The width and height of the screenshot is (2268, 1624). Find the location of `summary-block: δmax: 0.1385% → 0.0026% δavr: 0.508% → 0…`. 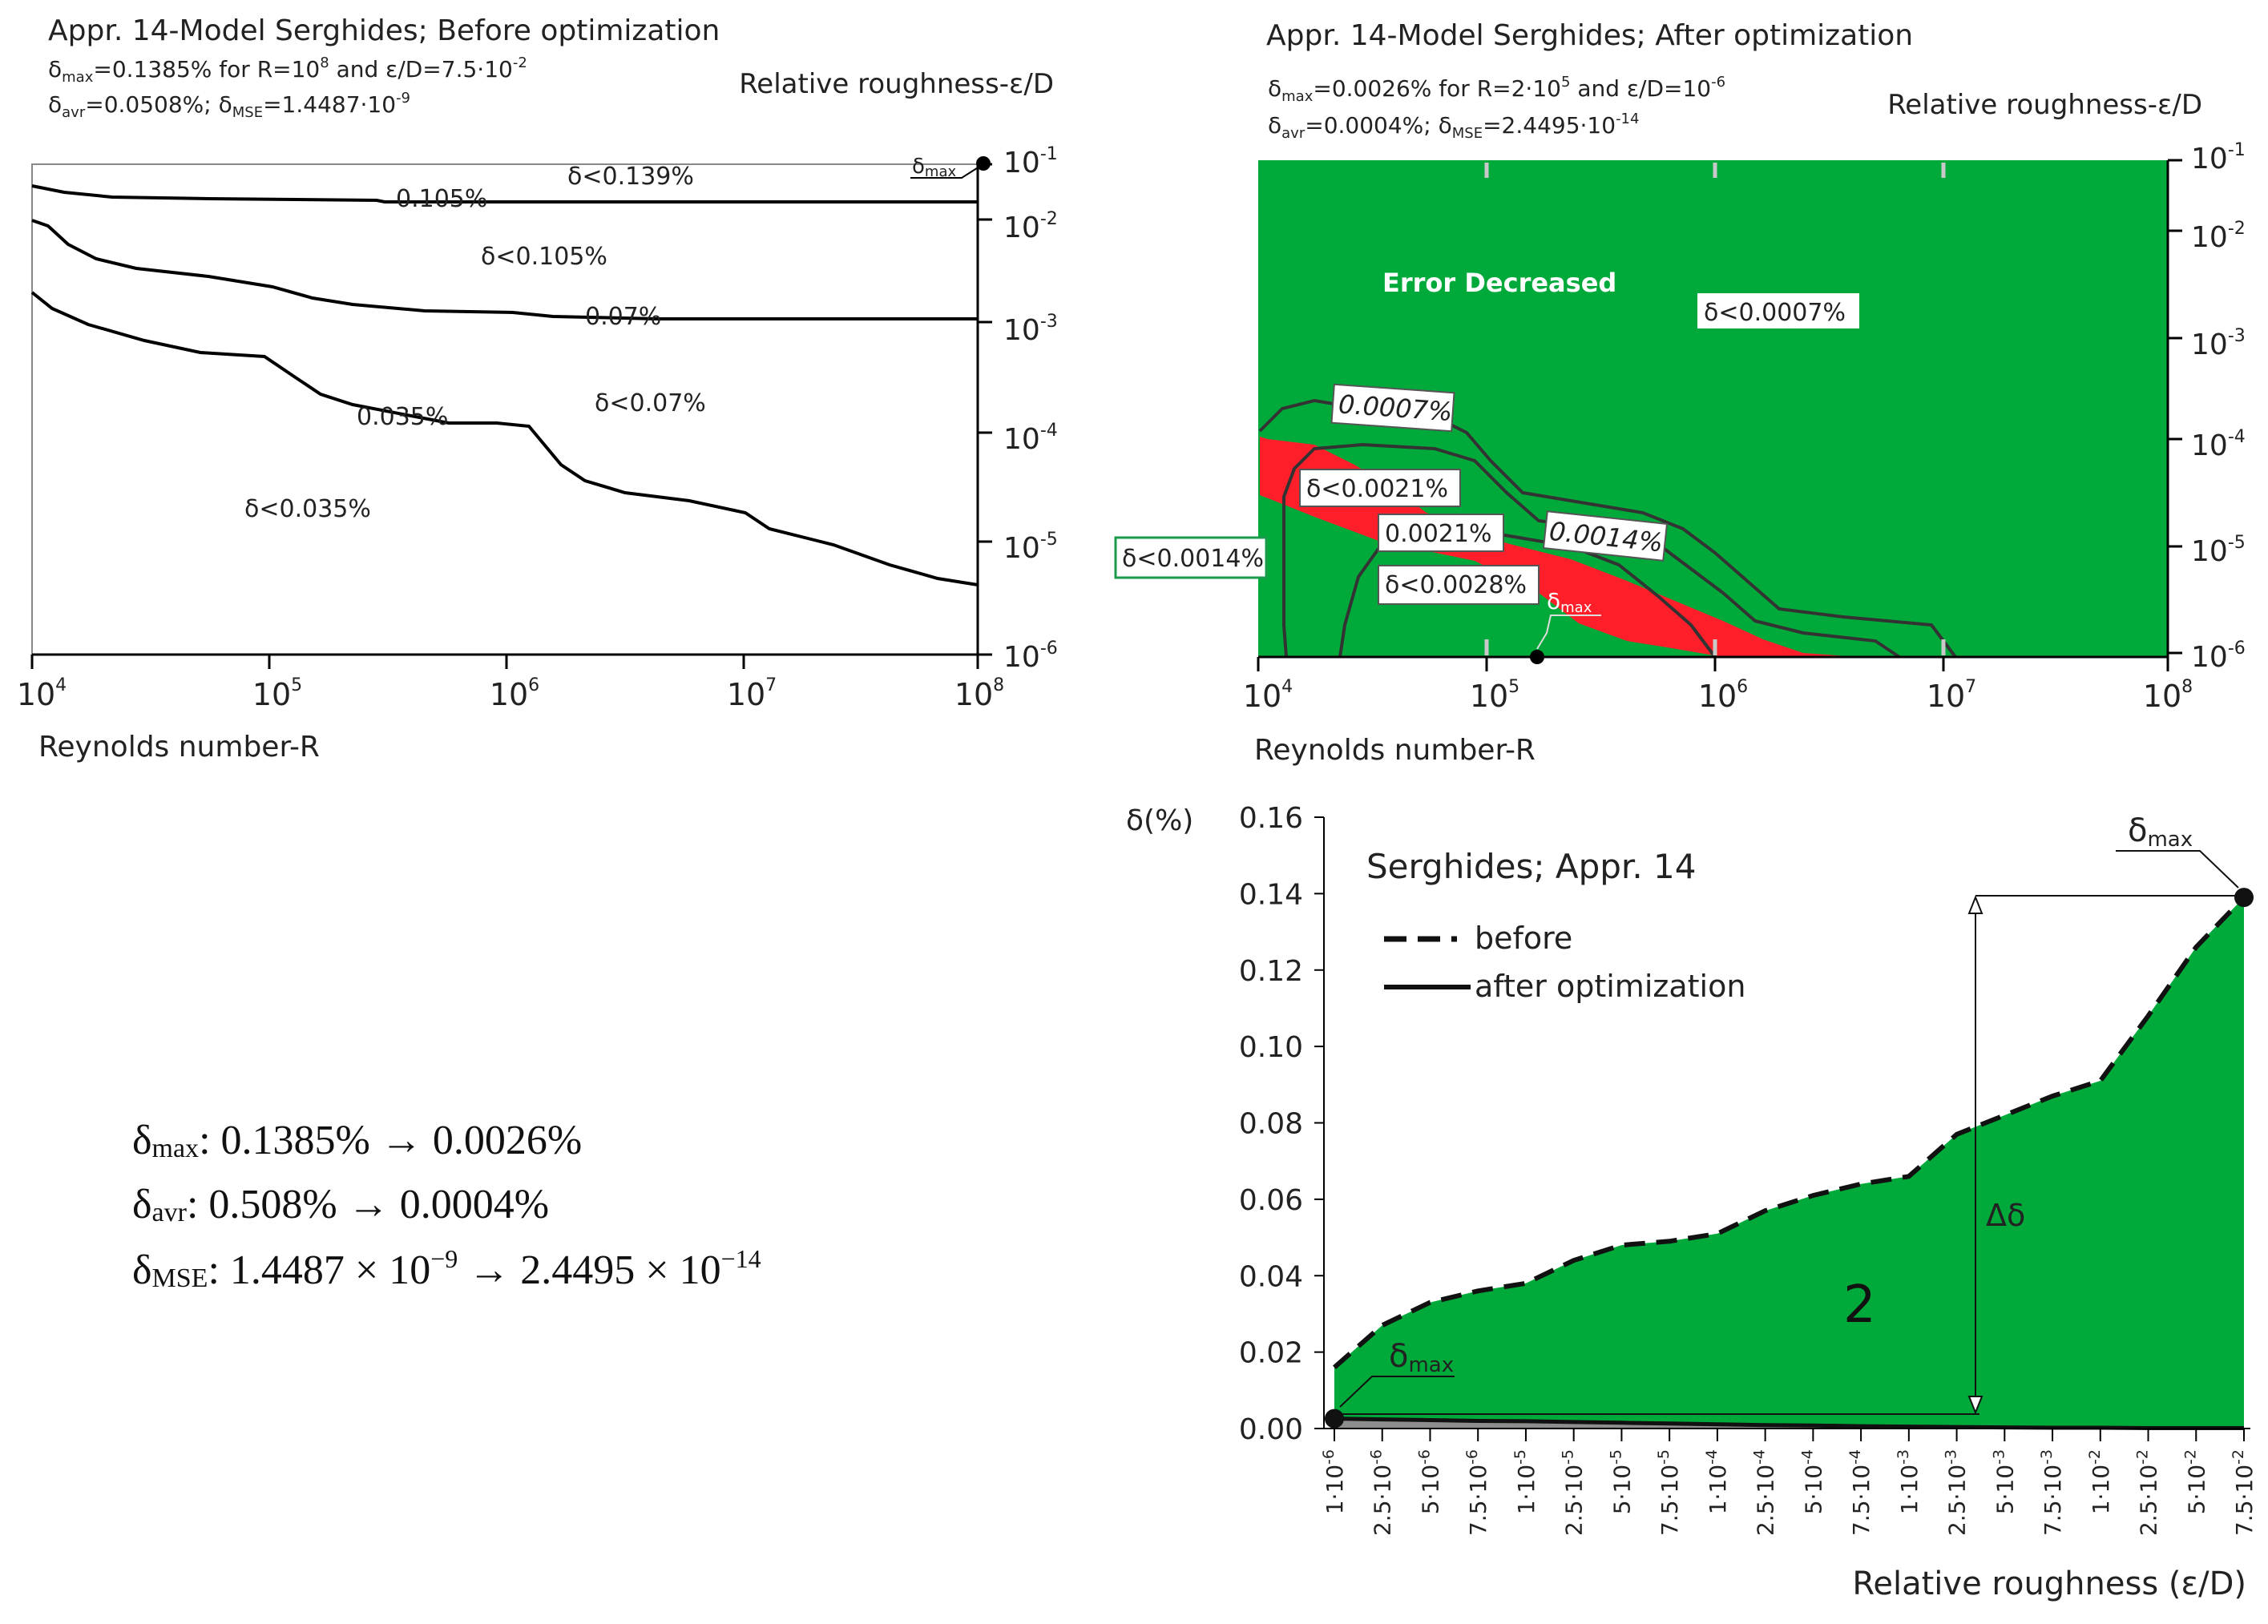

summary-block: δmax: 0.1385% → 0.0026% δavr: 0.508% → 0… is located at coordinates (446, 1205).